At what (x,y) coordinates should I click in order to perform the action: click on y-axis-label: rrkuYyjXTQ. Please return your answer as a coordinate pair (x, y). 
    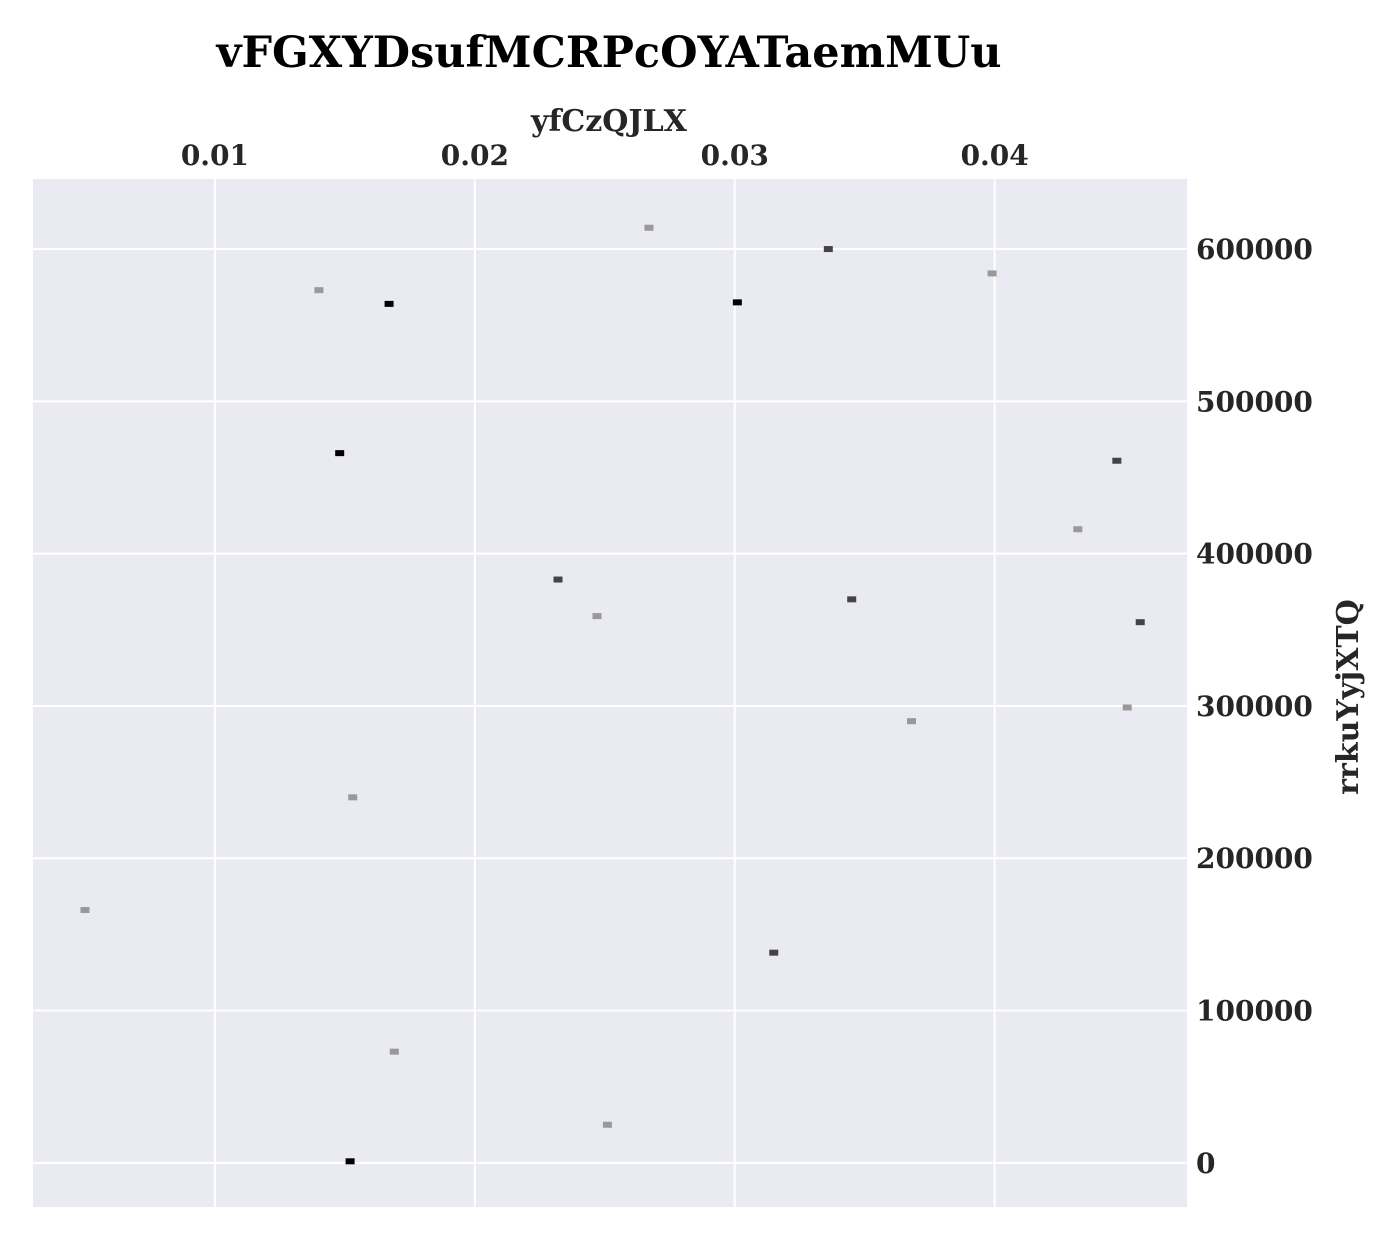
    Looking at the image, I should click on (1348, 697).